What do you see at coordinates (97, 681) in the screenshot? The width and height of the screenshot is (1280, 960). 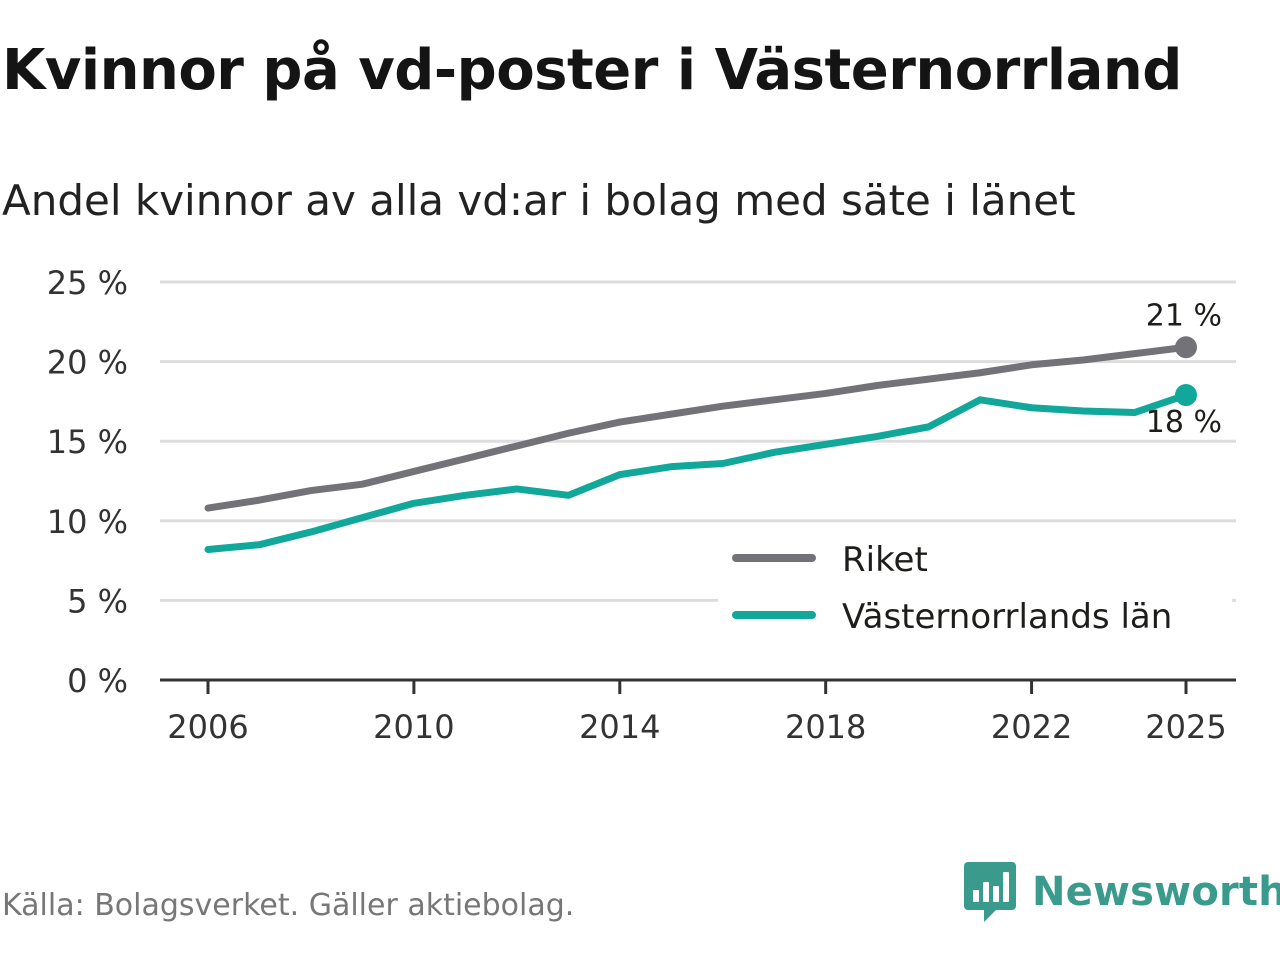 I see `y-tick-label: 0 %` at bounding box center [97, 681].